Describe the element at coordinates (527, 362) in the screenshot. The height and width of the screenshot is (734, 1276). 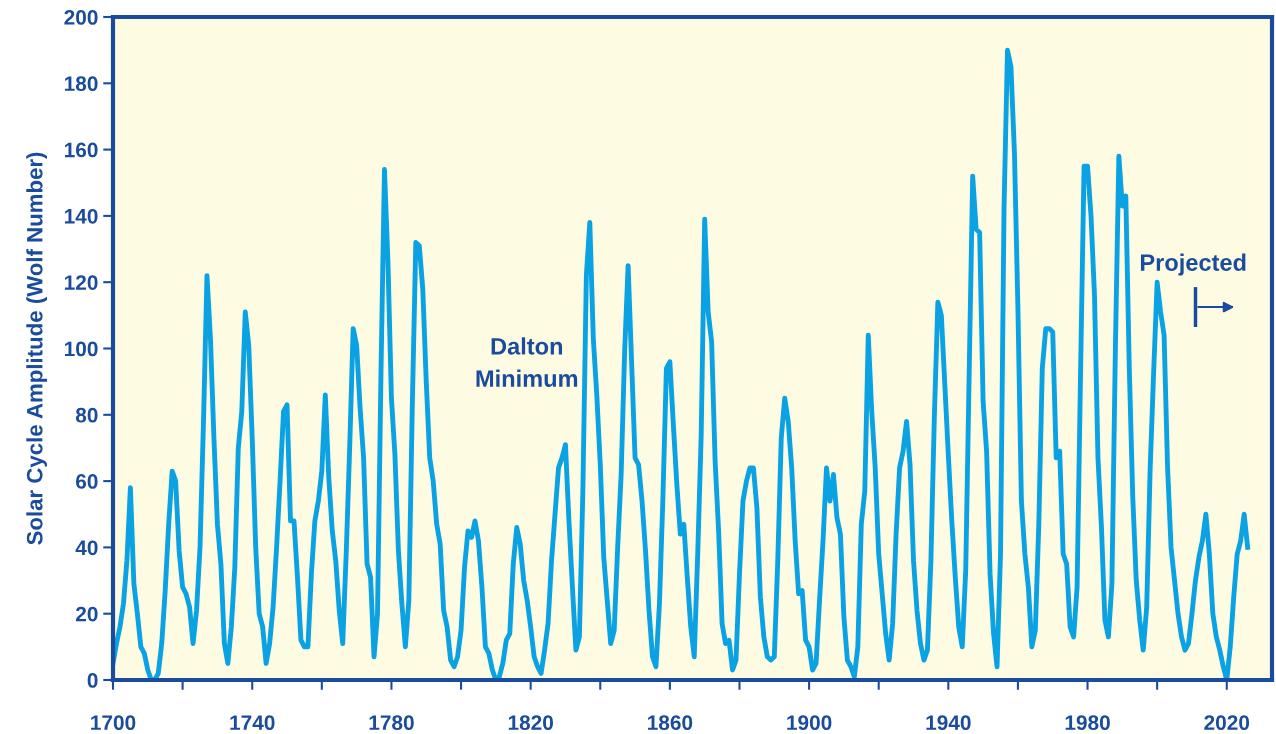
I see `annotation: Dalton Minimum` at that location.